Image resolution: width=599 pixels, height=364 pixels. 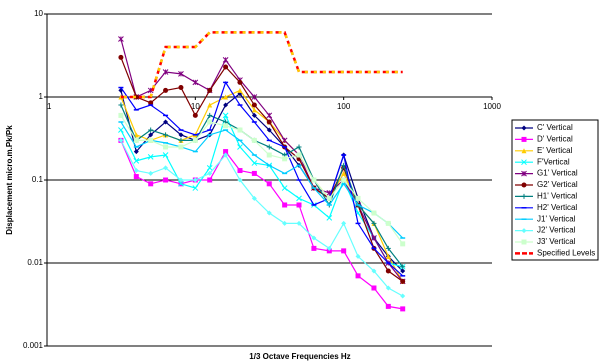 I want to click on y-tick-label: 0.001, so click(x=33, y=345).